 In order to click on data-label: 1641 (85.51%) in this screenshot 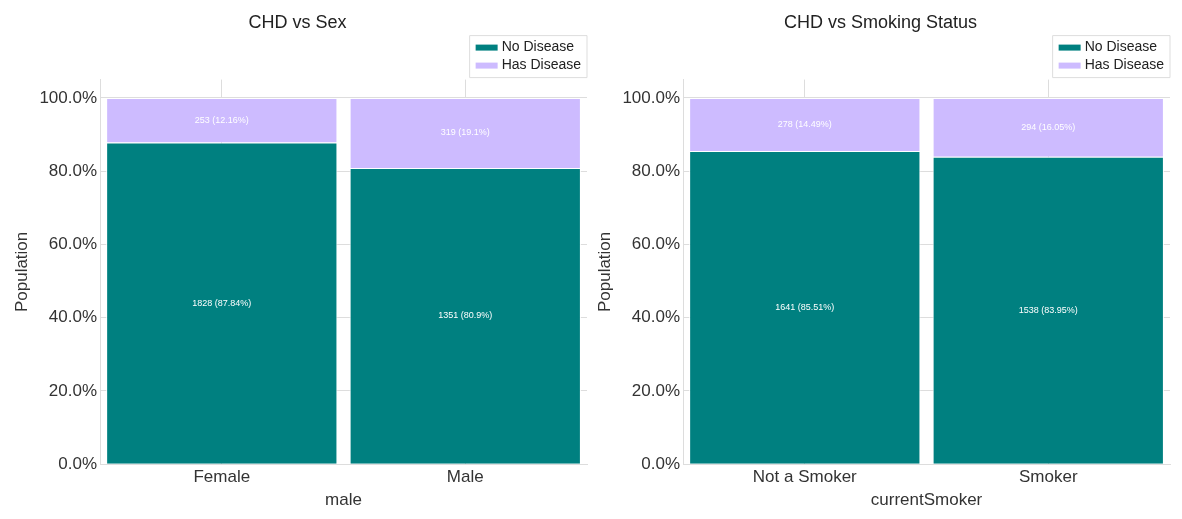, I will do `click(805, 306)`.